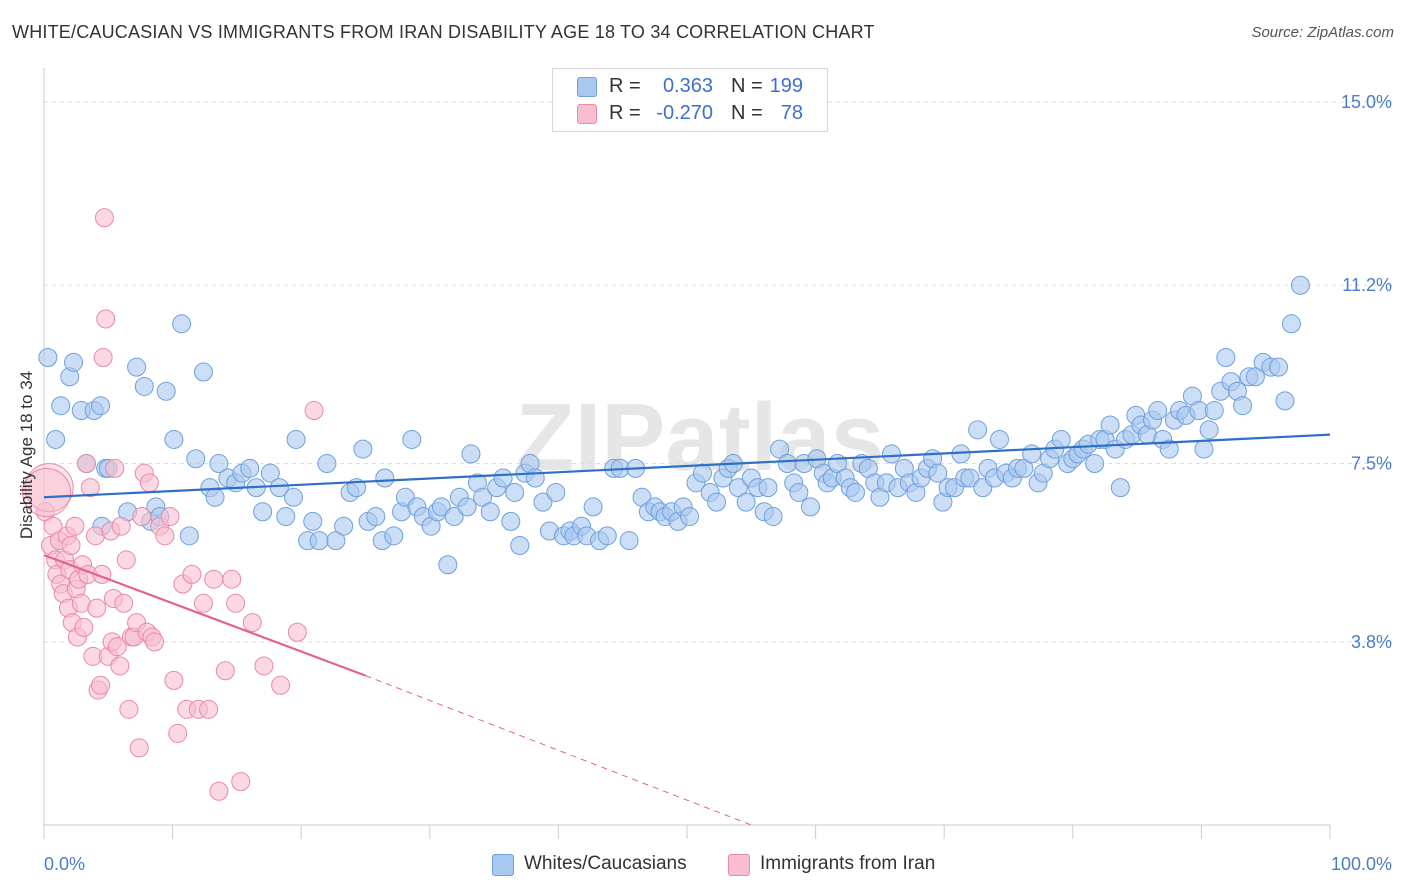 This screenshot has height=892, width=1406. Describe the element at coordinates (605, 863) in the screenshot. I see `legend-label-whites: Whites/Caucasians` at that location.